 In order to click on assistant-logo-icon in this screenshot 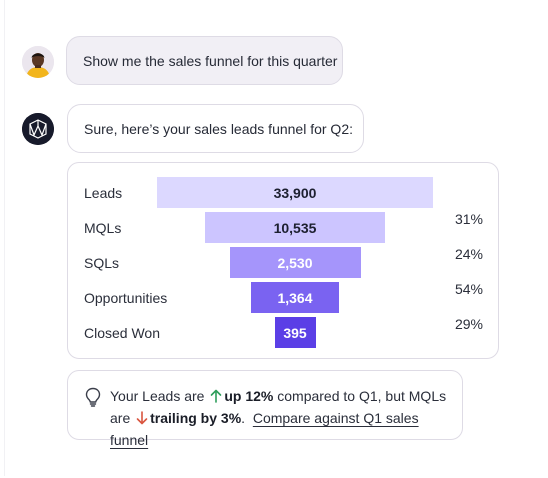, I will do `click(38, 129)`.